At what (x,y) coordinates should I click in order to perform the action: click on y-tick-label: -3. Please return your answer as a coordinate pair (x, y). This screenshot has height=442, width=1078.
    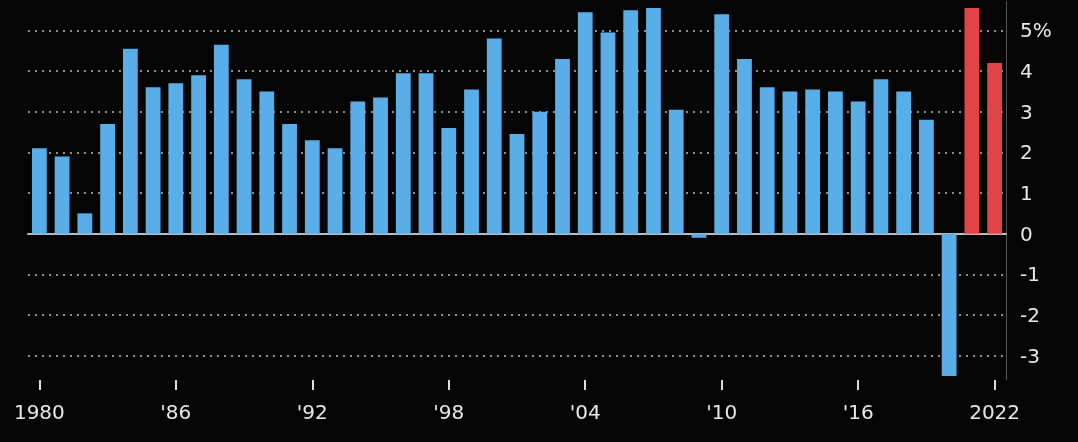
    Looking at the image, I should click on (1030, 355).